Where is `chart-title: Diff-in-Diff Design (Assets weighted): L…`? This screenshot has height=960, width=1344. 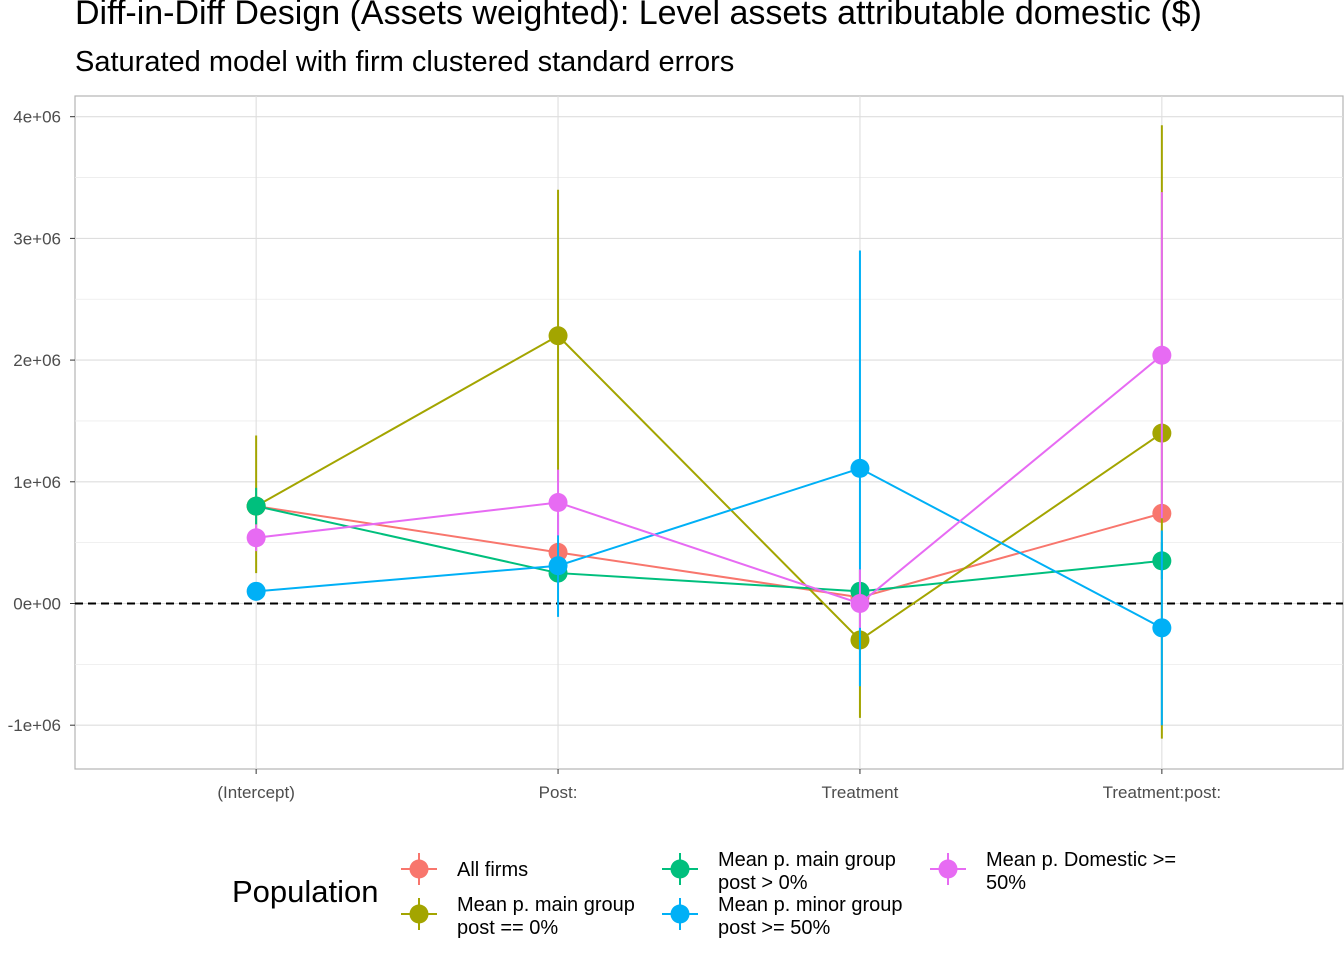 chart-title: Diff-in-Diff Design (Assets weighted): L… is located at coordinates (638, 16).